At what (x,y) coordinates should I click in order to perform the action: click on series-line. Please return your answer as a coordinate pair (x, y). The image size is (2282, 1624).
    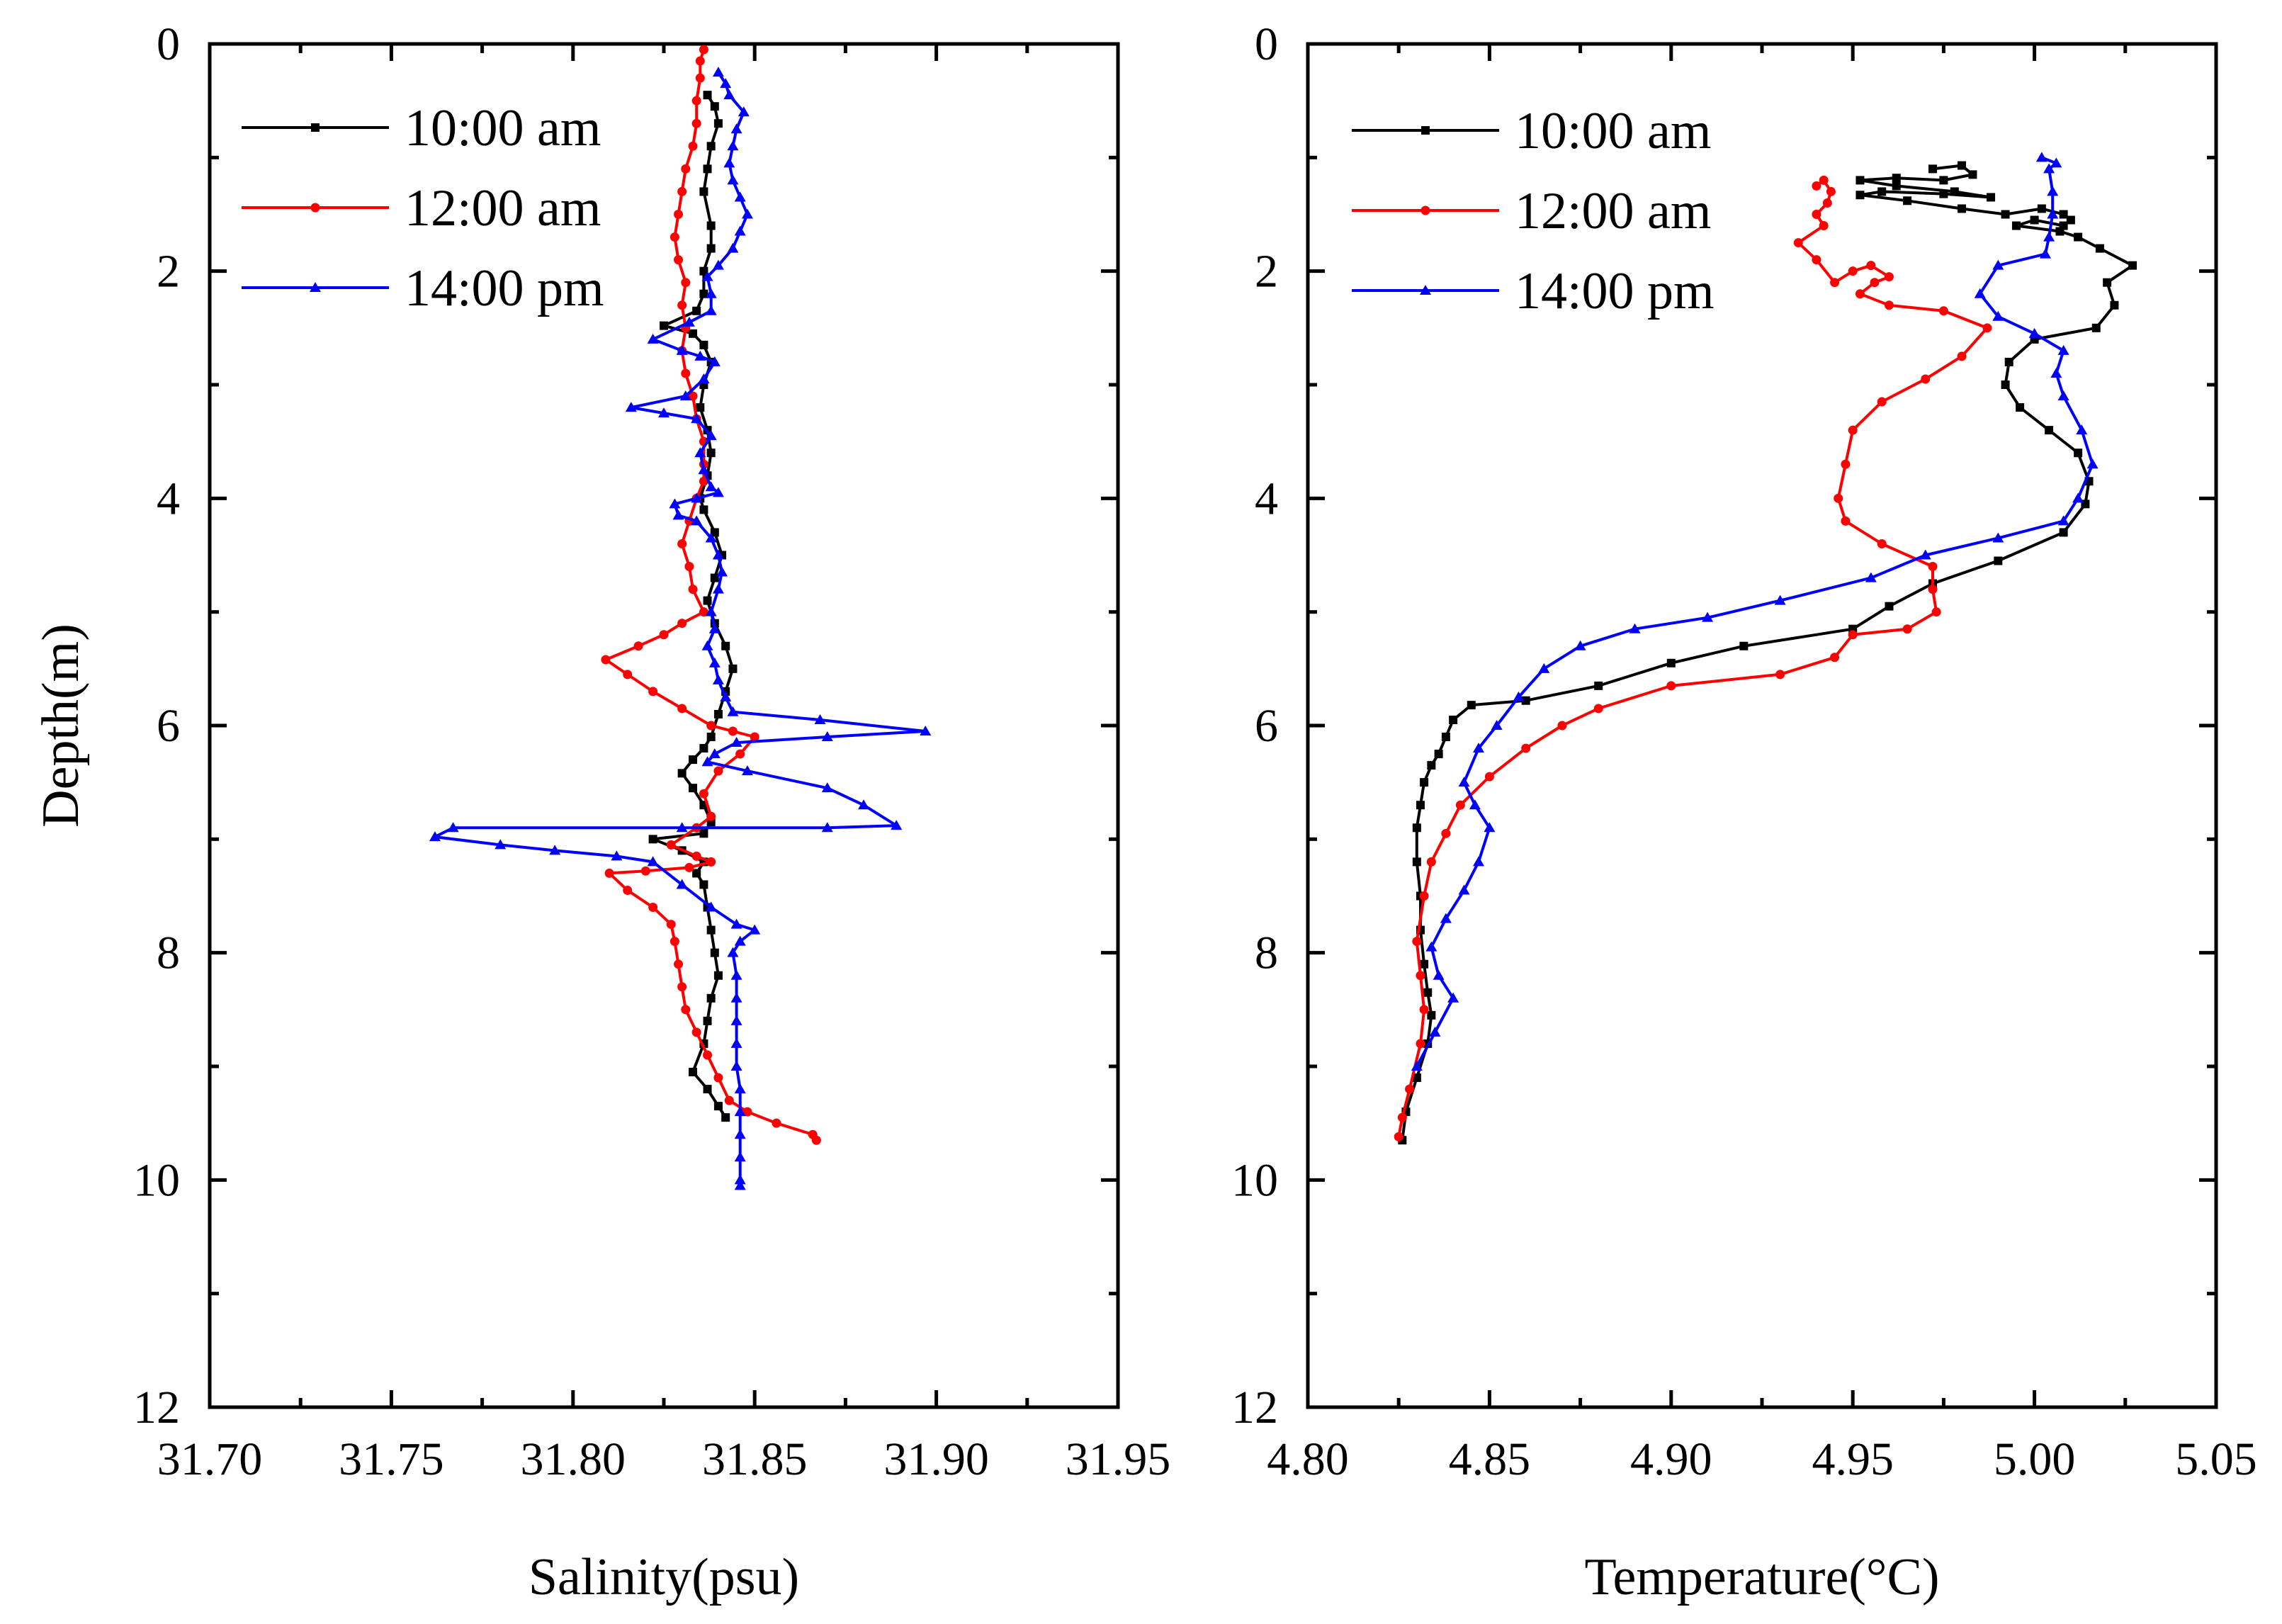
    Looking at the image, I should click on (693, 607).